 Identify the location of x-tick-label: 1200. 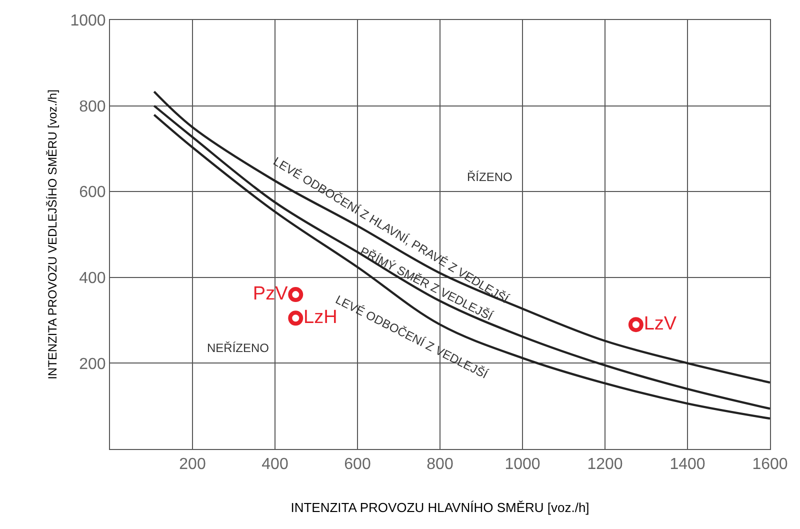
(605, 465).